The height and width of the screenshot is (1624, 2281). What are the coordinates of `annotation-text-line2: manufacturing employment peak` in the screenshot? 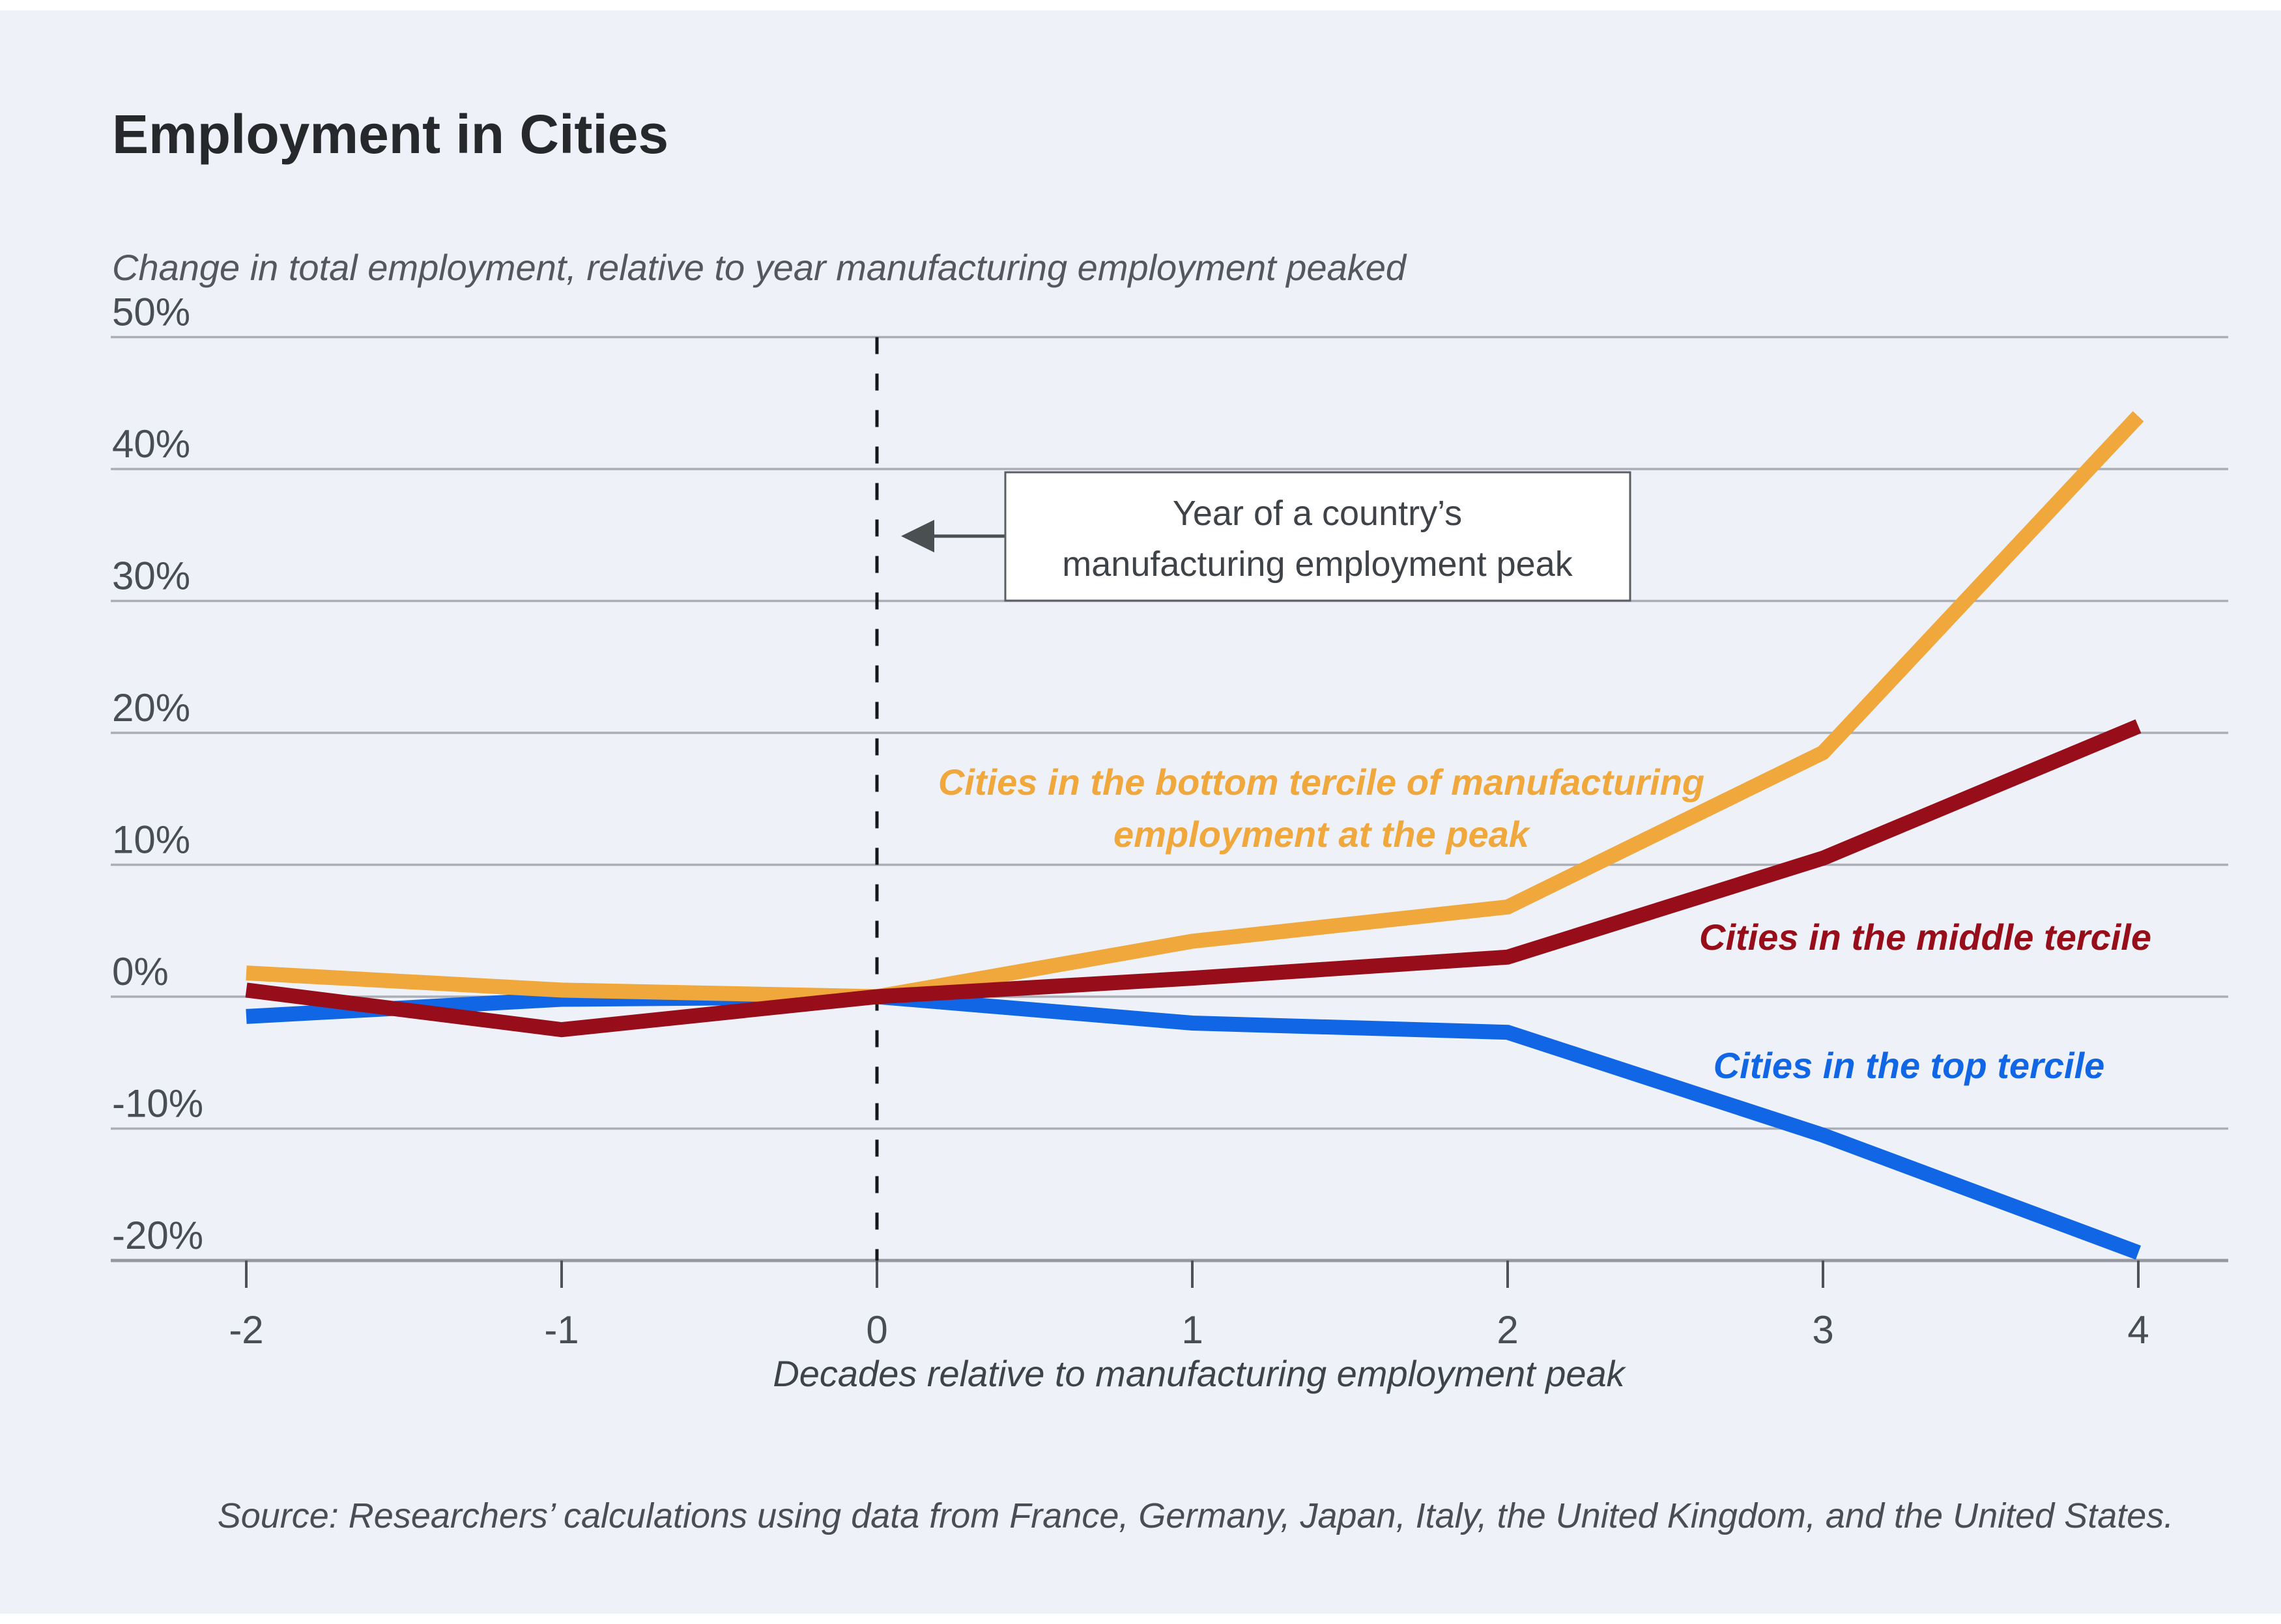 It's located at (1317, 564).